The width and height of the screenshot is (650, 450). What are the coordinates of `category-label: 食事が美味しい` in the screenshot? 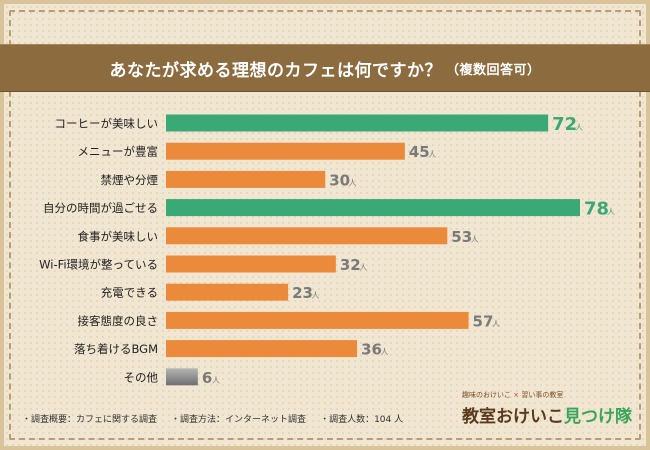 It's located at (118, 236).